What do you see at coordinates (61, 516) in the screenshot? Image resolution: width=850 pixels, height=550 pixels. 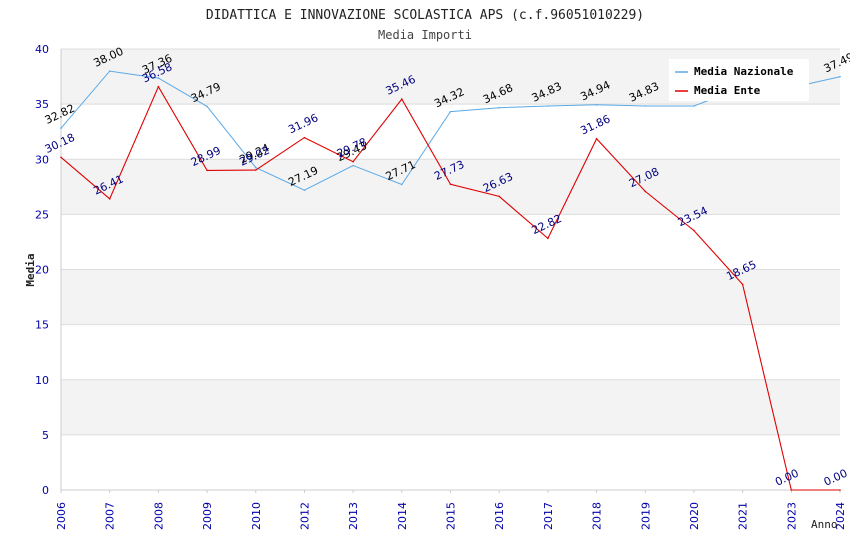 I see `x-tick-label: 2006` at bounding box center [61, 516].